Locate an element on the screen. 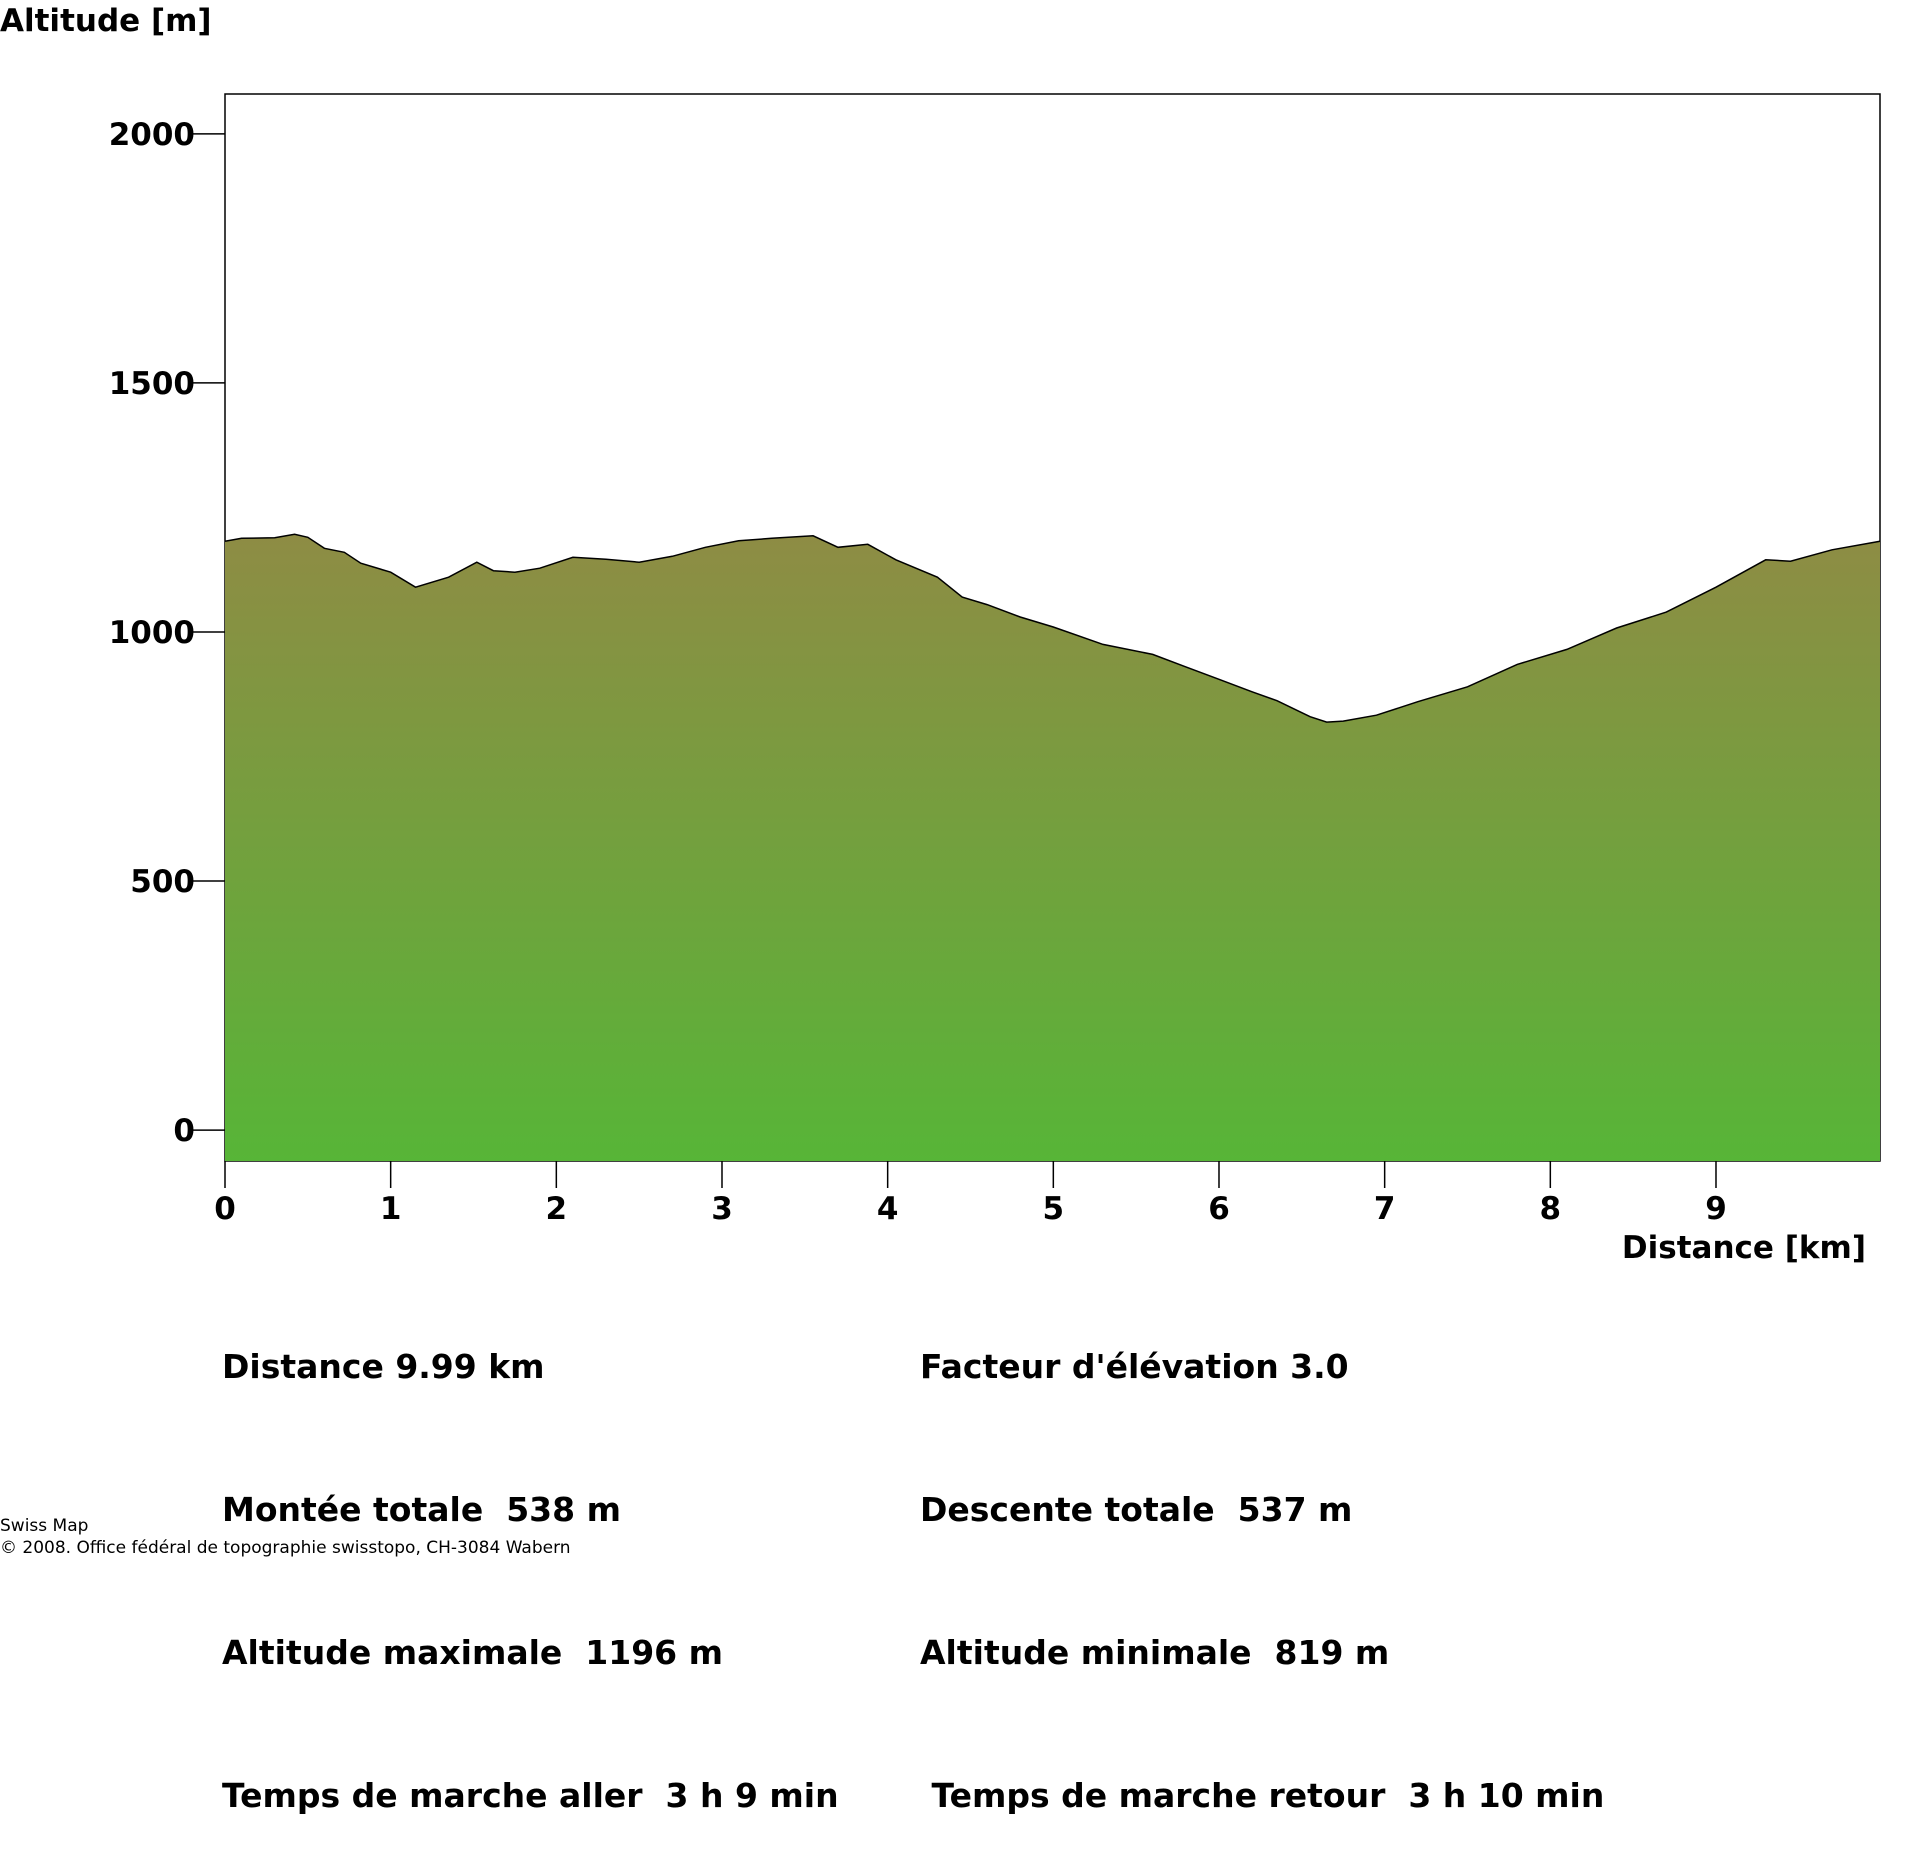 The width and height of the screenshot is (1920, 1873). stat-walk-time-return: Temps de marche retour 3 h 10 min is located at coordinates (1262, 1795).